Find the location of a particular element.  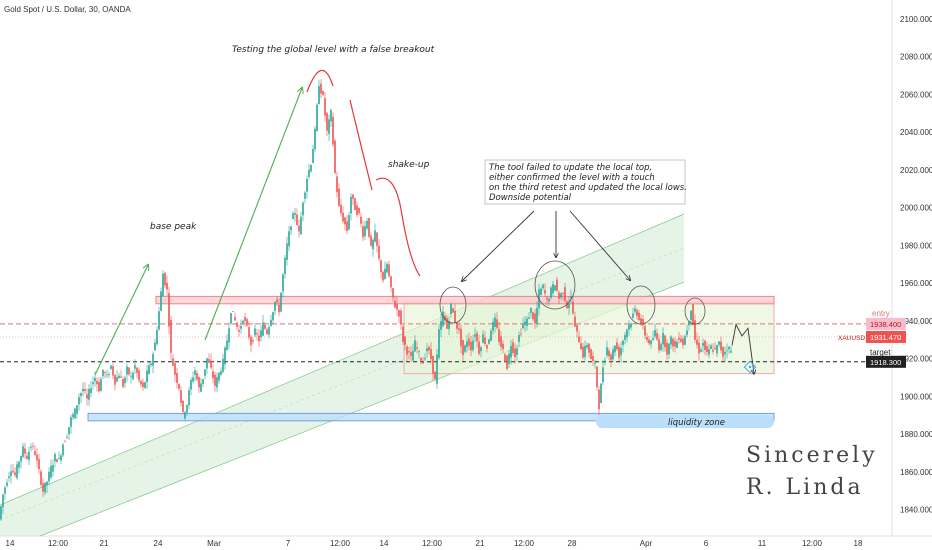

y-tick-label: 2100.000 is located at coordinates (916, 19).